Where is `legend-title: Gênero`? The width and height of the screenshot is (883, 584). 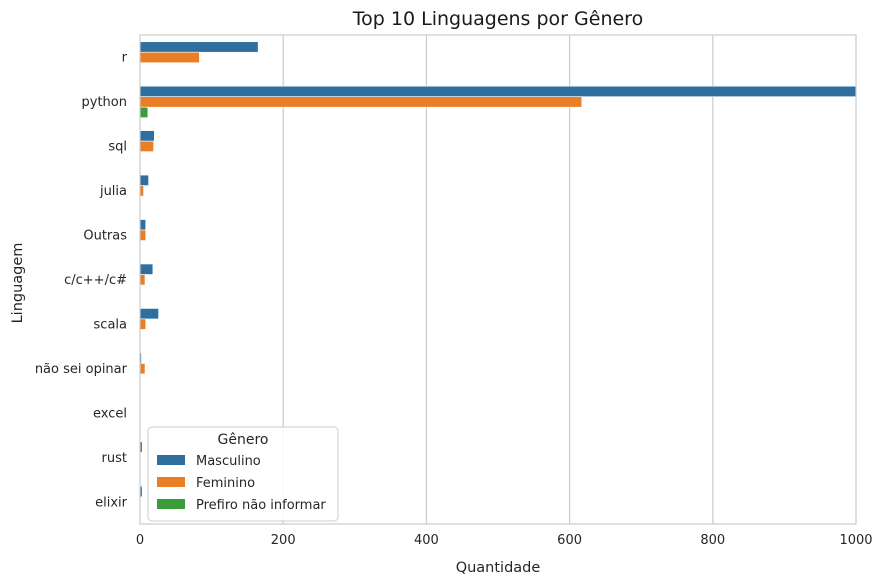 legend-title: Gênero is located at coordinates (243, 440).